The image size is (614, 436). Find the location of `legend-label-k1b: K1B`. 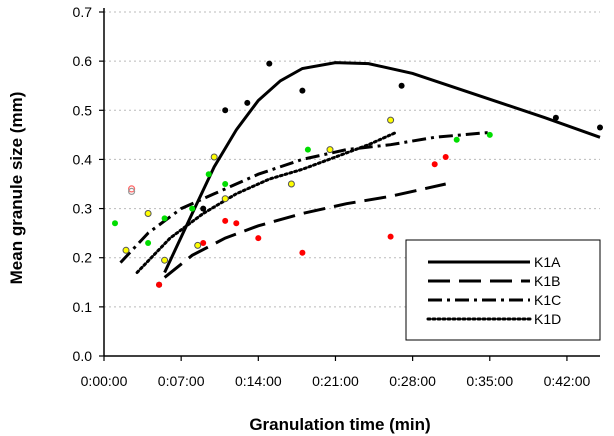

legend-label-k1b: K1B is located at coordinates (547, 281).